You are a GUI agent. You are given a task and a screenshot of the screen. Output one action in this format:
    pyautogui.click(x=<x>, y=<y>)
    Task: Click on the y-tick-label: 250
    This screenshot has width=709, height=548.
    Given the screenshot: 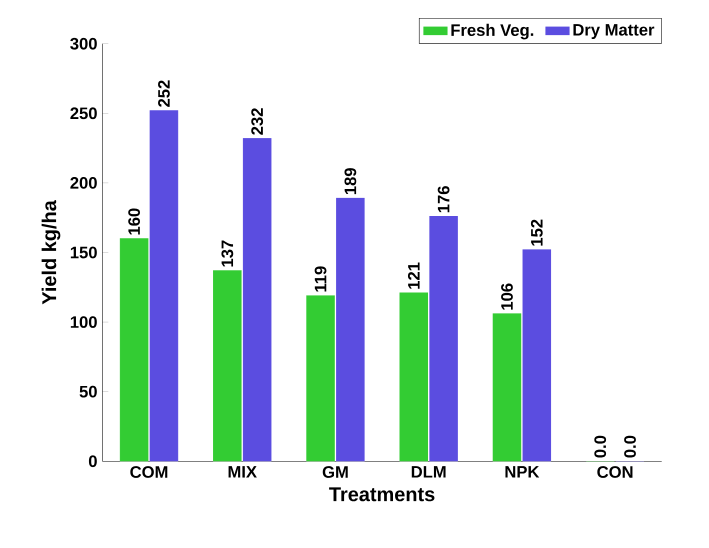 What is the action you would take?
    pyautogui.click(x=83, y=113)
    